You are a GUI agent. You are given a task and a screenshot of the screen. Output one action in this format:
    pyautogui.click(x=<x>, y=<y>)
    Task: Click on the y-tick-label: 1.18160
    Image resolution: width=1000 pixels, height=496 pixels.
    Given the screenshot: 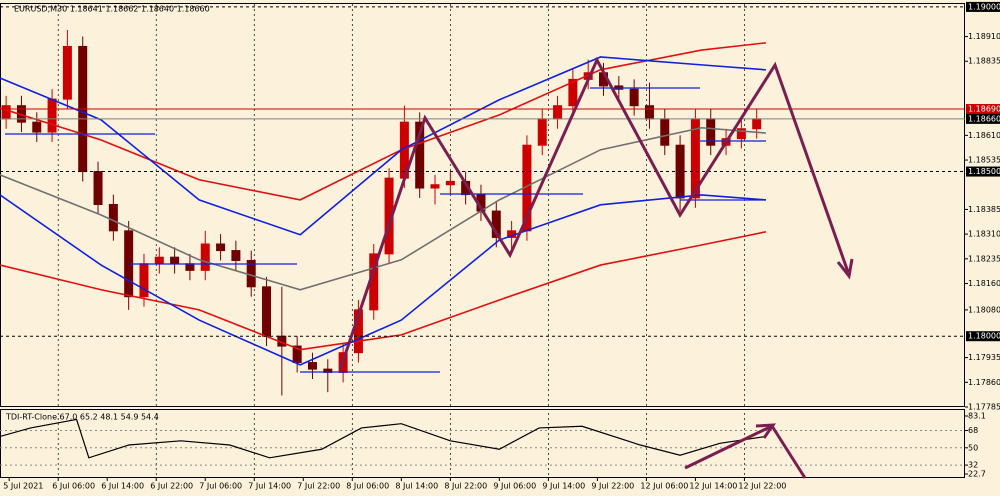 What is the action you would take?
    pyautogui.click(x=984, y=283)
    